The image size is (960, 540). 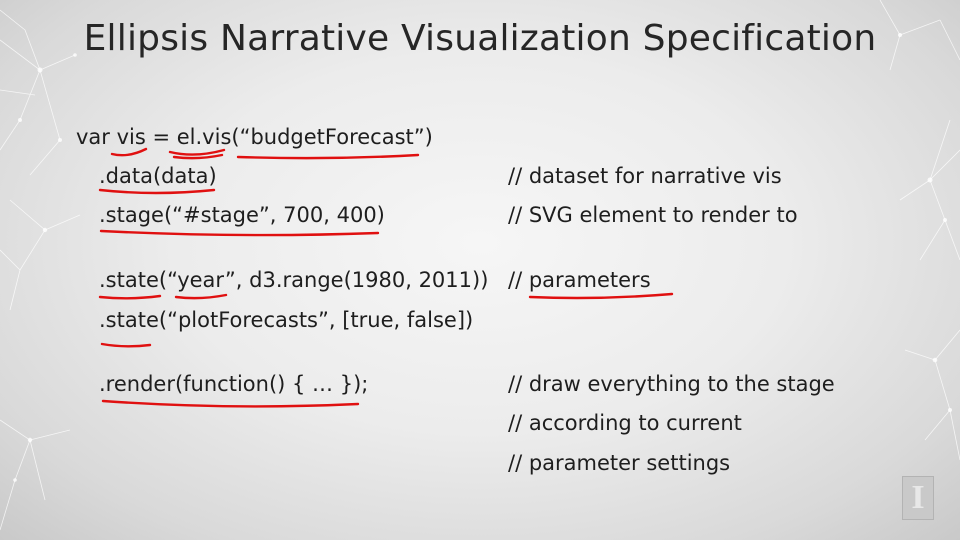 What do you see at coordinates (918, 498) in the screenshot?
I see `university-block-i-logo-icon: I` at bounding box center [918, 498].